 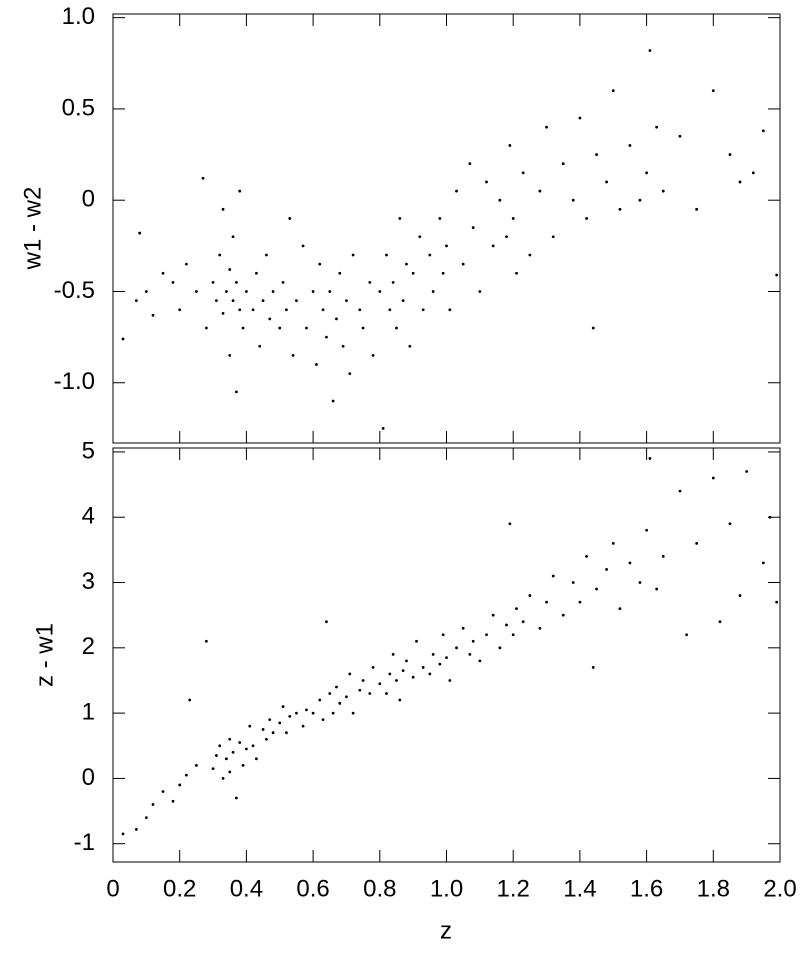 I want to click on x-tick-label: 1.2, so click(x=513, y=888).